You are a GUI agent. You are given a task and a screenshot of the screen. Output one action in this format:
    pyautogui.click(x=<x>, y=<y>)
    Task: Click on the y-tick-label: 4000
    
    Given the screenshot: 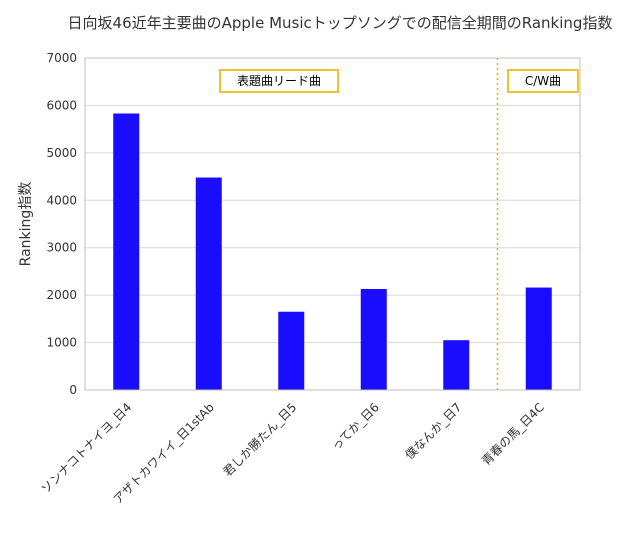 What is the action you would take?
    pyautogui.click(x=61, y=200)
    